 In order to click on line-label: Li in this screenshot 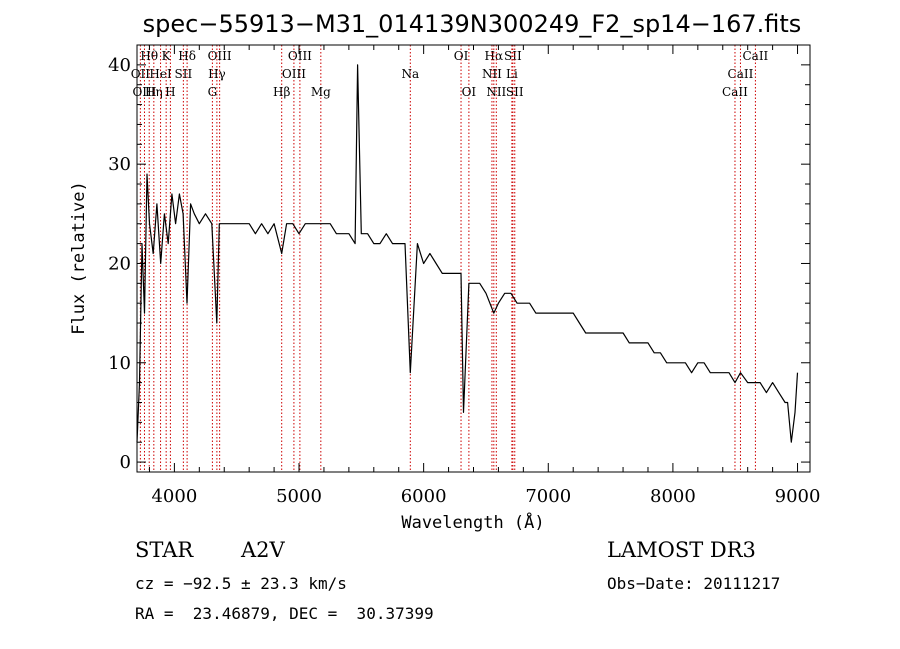, I will do `click(512, 74)`.